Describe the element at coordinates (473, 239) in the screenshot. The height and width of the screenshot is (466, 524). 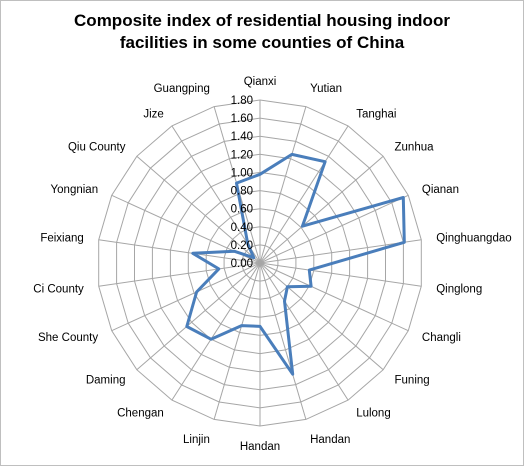
I see `category-label: Qinghuangdao` at that location.